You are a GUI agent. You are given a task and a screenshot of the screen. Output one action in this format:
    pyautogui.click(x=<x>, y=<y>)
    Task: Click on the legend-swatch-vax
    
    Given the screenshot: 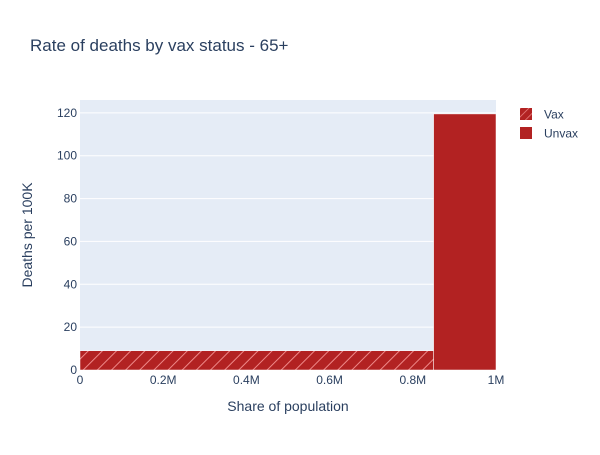 What is the action you would take?
    pyautogui.click(x=526, y=114)
    